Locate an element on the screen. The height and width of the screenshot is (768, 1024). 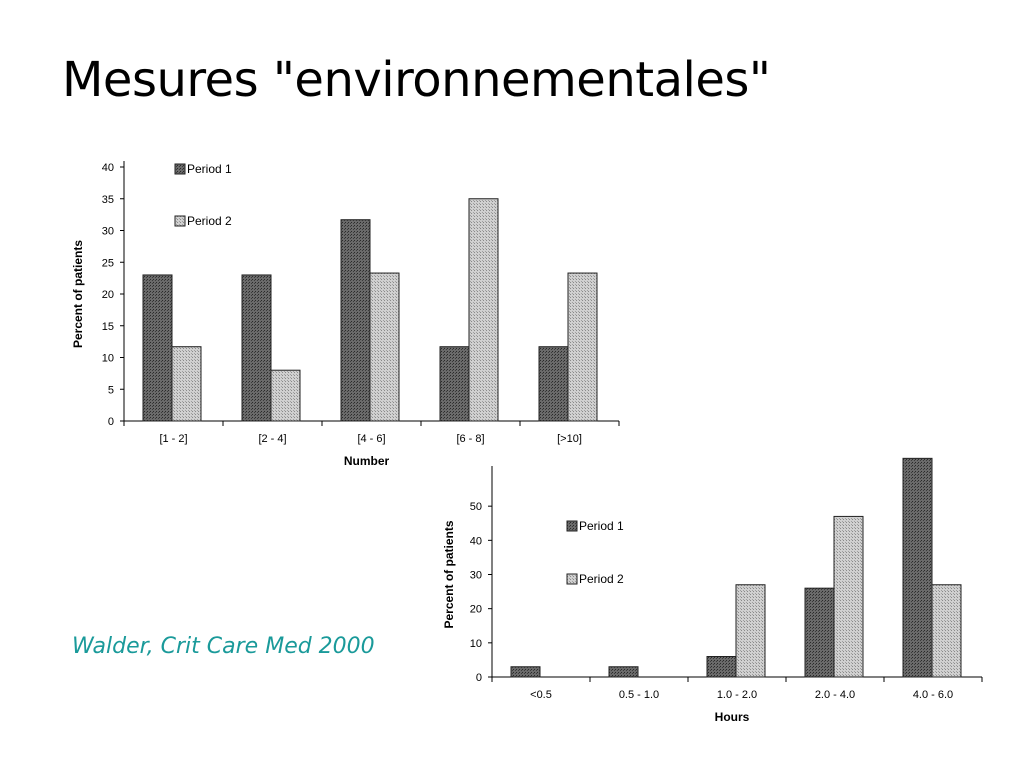
x-tick-label-1-0-2-0: 1.0 - 2.0 is located at coordinates (737, 695).